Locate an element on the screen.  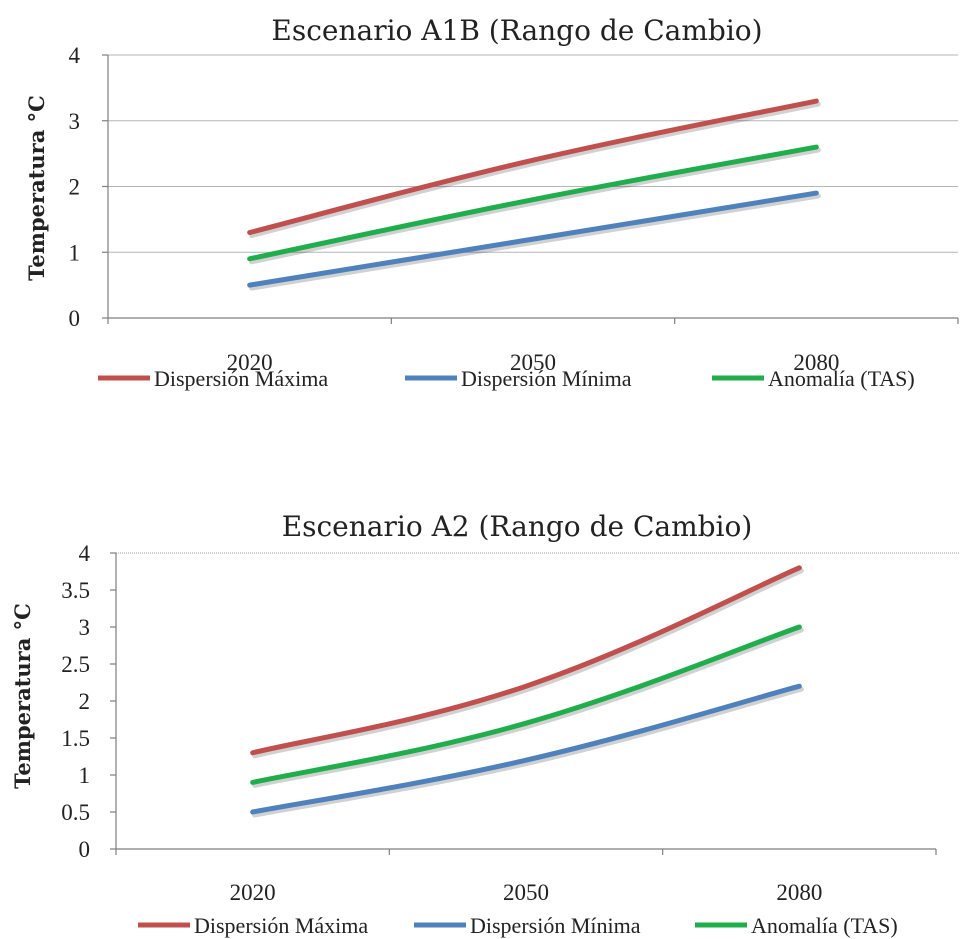
series-lines is located at coordinates (534, 194).